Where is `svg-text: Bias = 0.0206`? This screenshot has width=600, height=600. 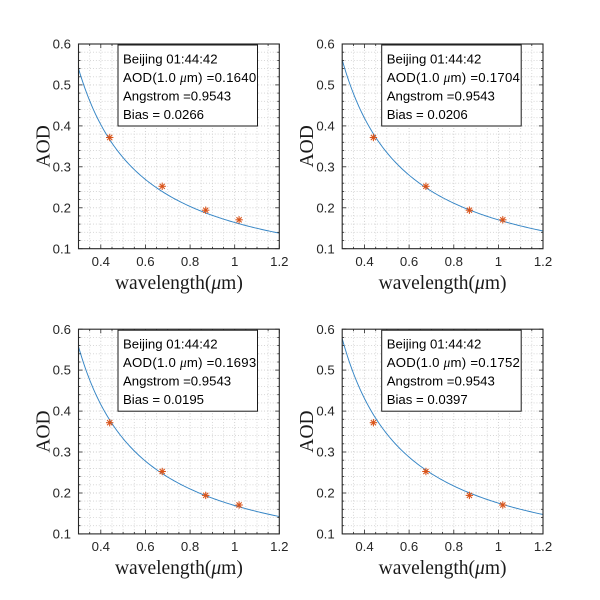 svg-text: Bias = 0.0206 is located at coordinates (427, 114).